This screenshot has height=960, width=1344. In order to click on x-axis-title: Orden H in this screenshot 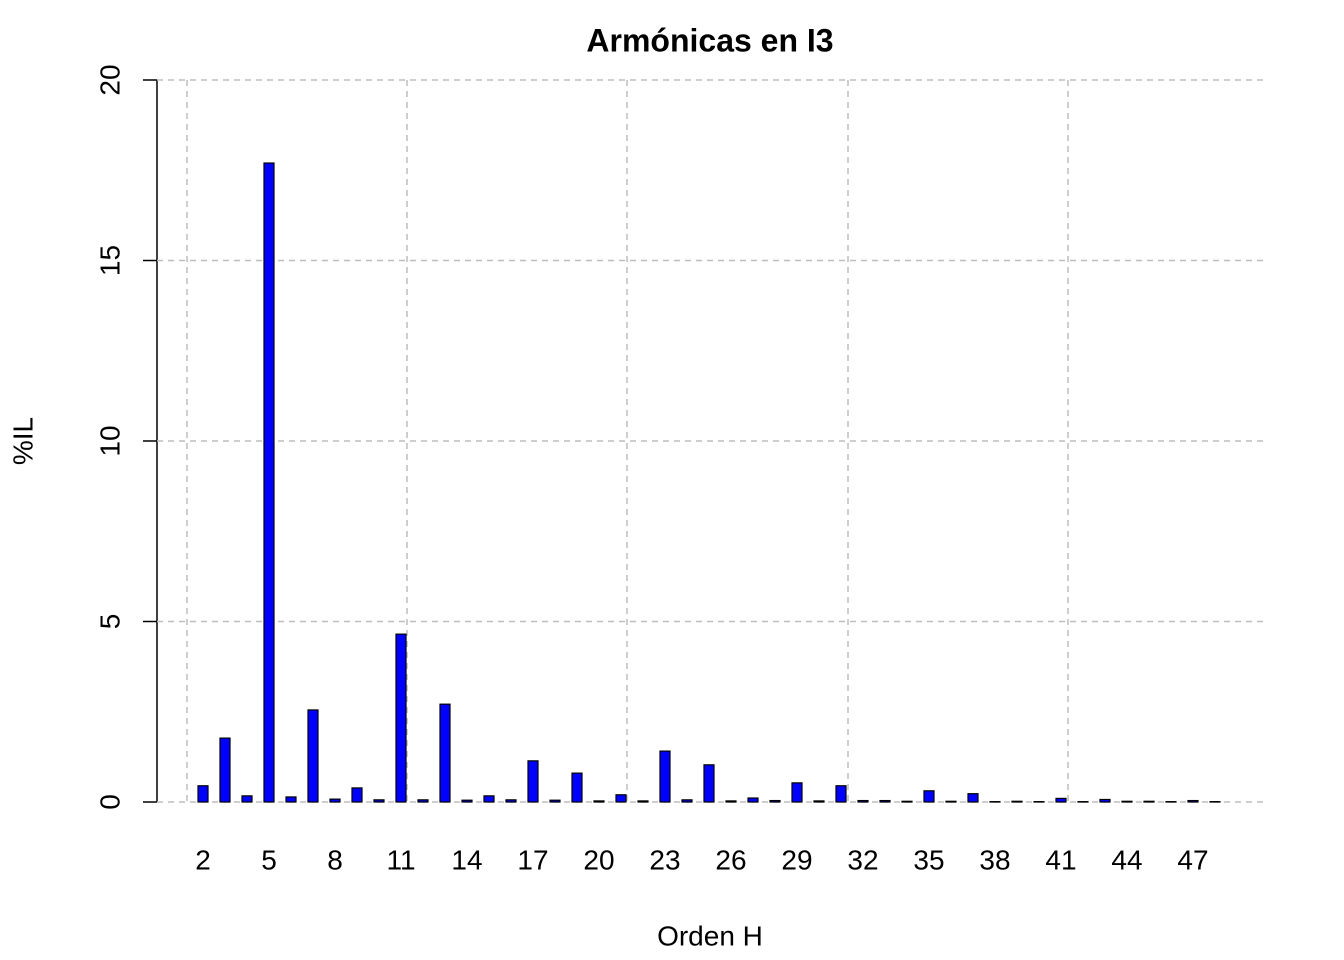, I will do `click(710, 935)`.